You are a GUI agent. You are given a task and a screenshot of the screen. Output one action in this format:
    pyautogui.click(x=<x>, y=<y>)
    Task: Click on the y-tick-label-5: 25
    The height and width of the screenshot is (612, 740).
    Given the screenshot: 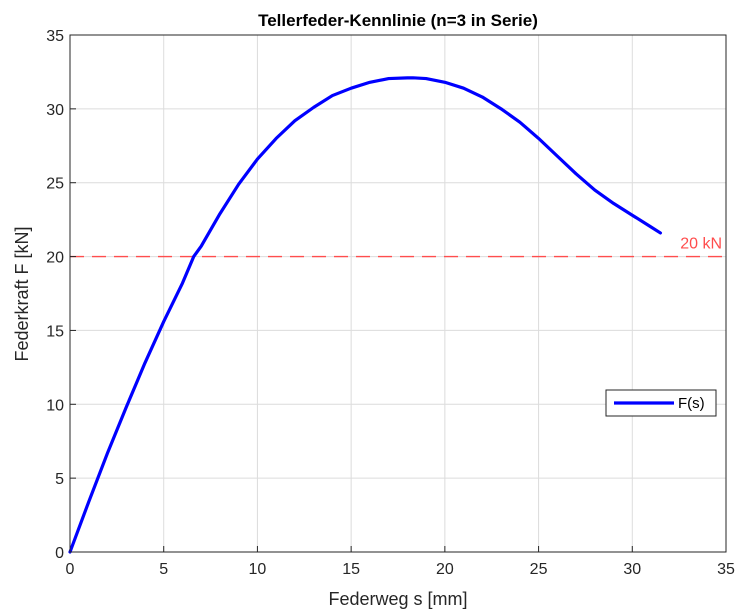 What is the action you would take?
    pyautogui.click(x=55, y=184)
    